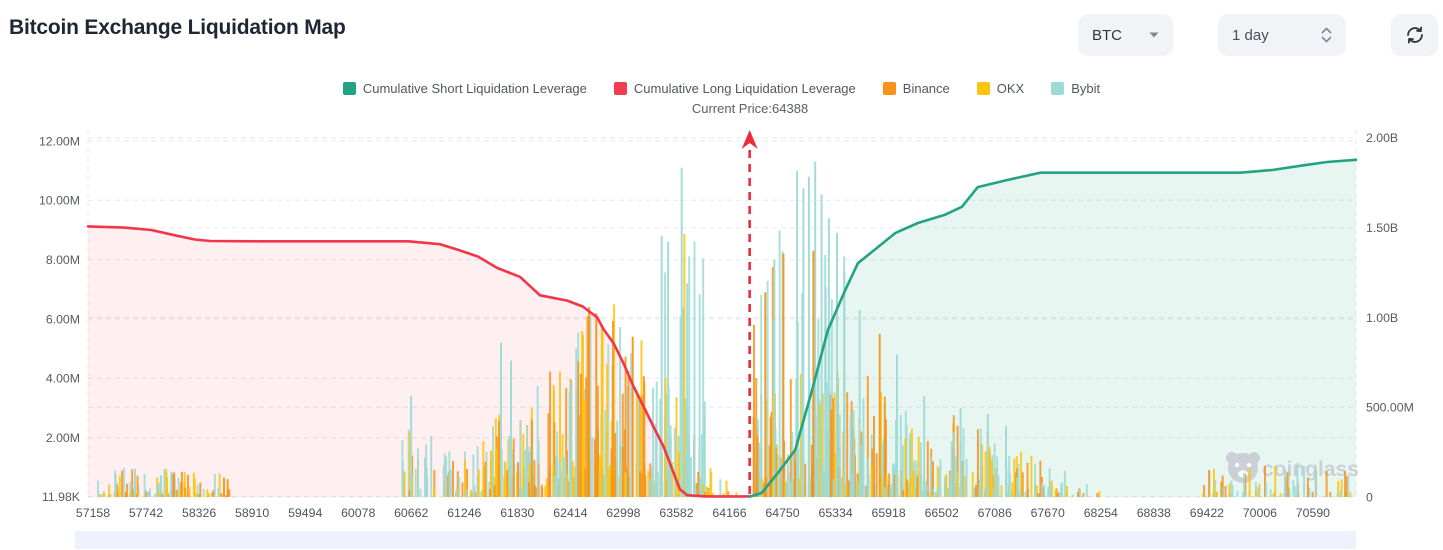 This screenshot has width=1443, height=550. I want to click on chart-scrollbar, so click(715, 540).